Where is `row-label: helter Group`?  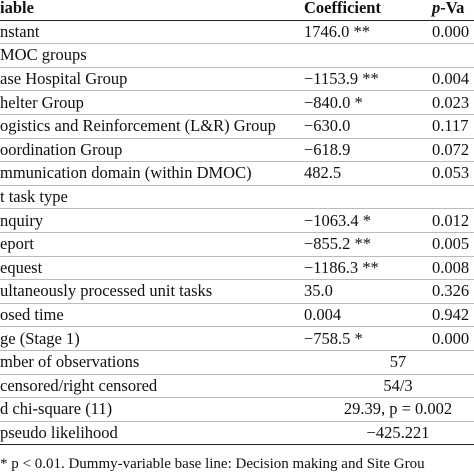
row-label: helter Group is located at coordinates (150, 102).